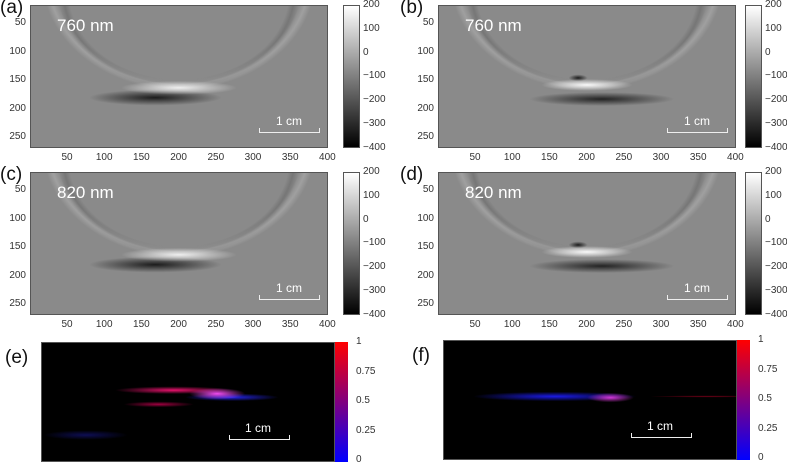  Describe the element at coordinates (85, 192) in the screenshot. I see `wavelength-label: 820 nm` at that location.